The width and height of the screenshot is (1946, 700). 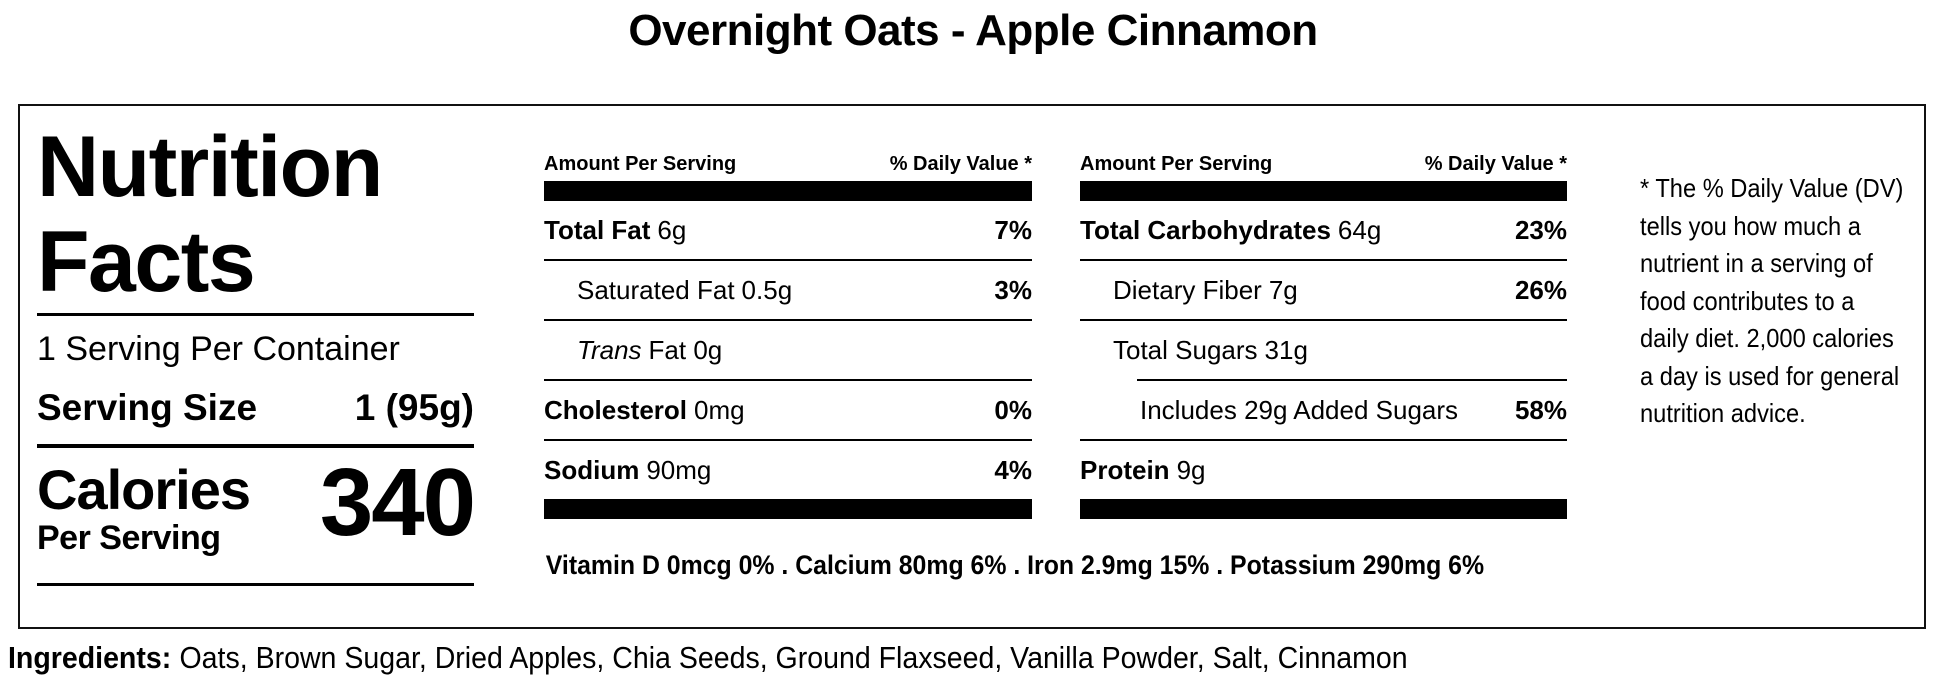 What do you see at coordinates (609, 349) in the screenshot?
I see `nutrient-name: Trans` at bounding box center [609, 349].